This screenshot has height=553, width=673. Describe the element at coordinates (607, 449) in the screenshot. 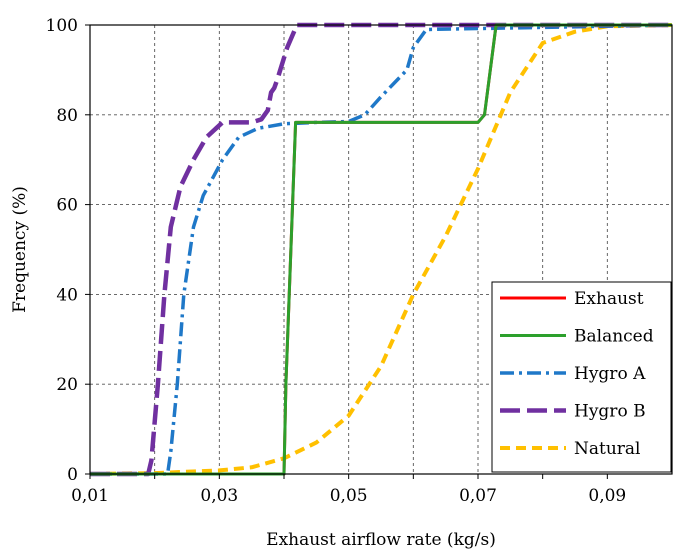

I see `legend-label: Natural` at that location.